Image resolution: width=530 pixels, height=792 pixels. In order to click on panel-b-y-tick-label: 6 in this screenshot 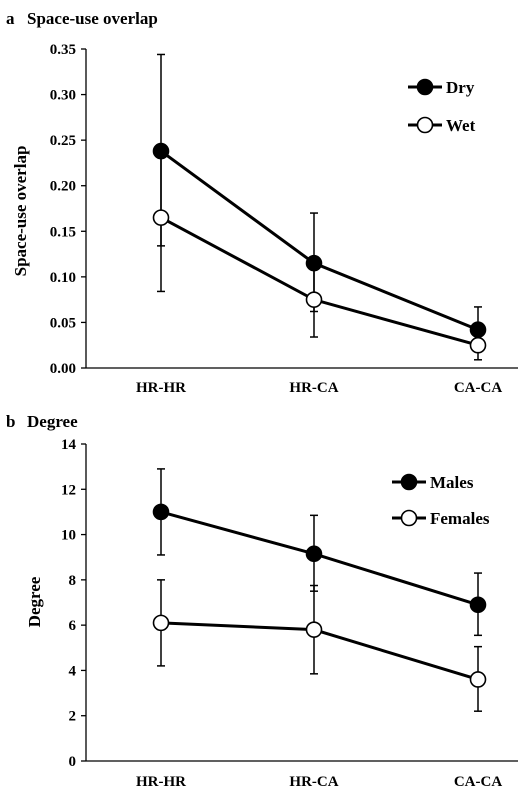, I will do `click(73, 626)`.